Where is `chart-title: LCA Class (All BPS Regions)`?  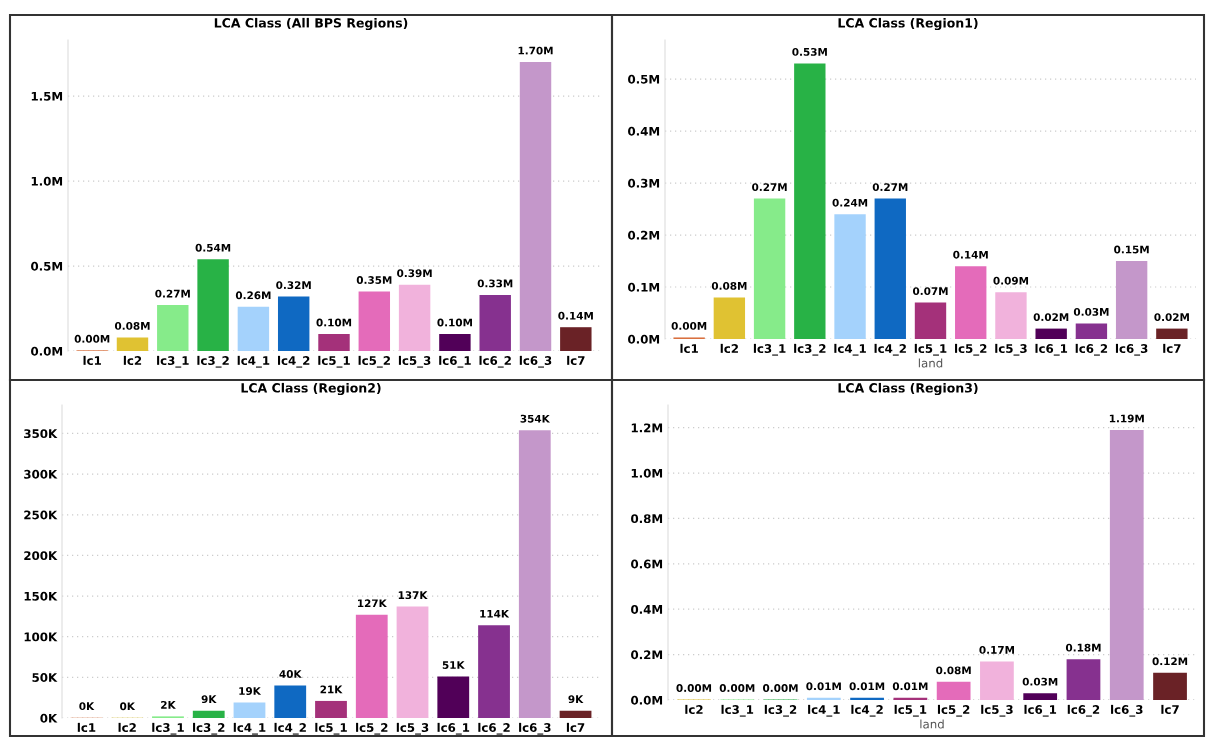 chart-title: LCA Class (All BPS Regions) is located at coordinates (311, 24).